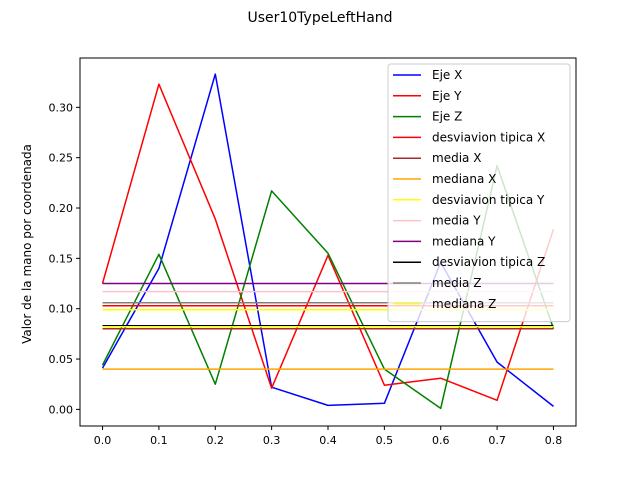 This screenshot has width=640, height=480. What do you see at coordinates (447, 96) in the screenshot?
I see `legend-label: Eje Y` at bounding box center [447, 96].